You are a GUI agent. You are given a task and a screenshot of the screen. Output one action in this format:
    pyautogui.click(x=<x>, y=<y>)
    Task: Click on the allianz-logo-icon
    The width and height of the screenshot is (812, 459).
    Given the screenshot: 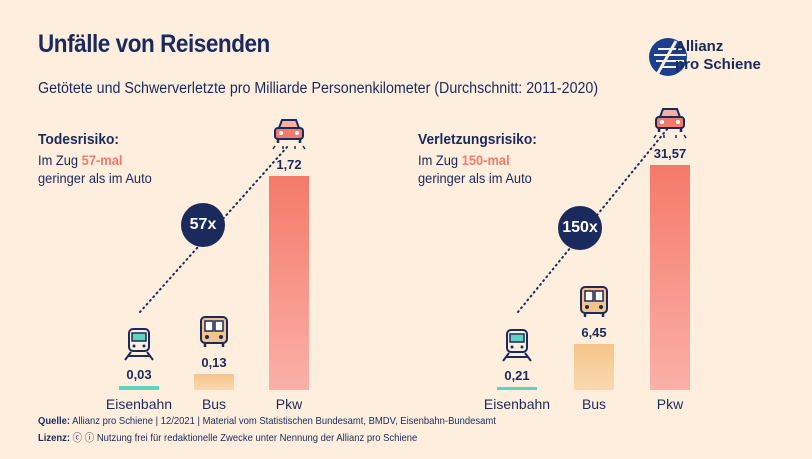 What is the action you would take?
    pyautogui.click(x=668, y=57)
    